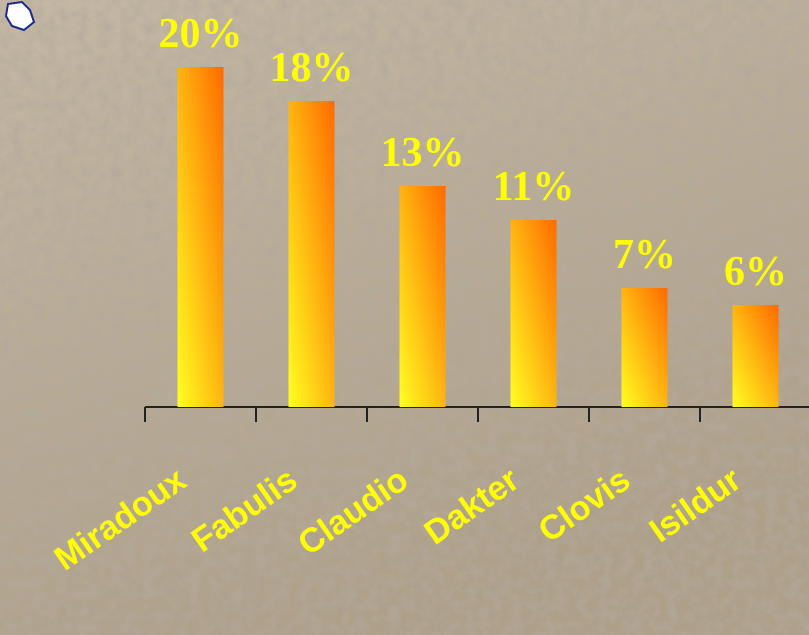  Describe the element at coordinates (755, 272) in the screenshot. I see `value-label: 6%` at that location.